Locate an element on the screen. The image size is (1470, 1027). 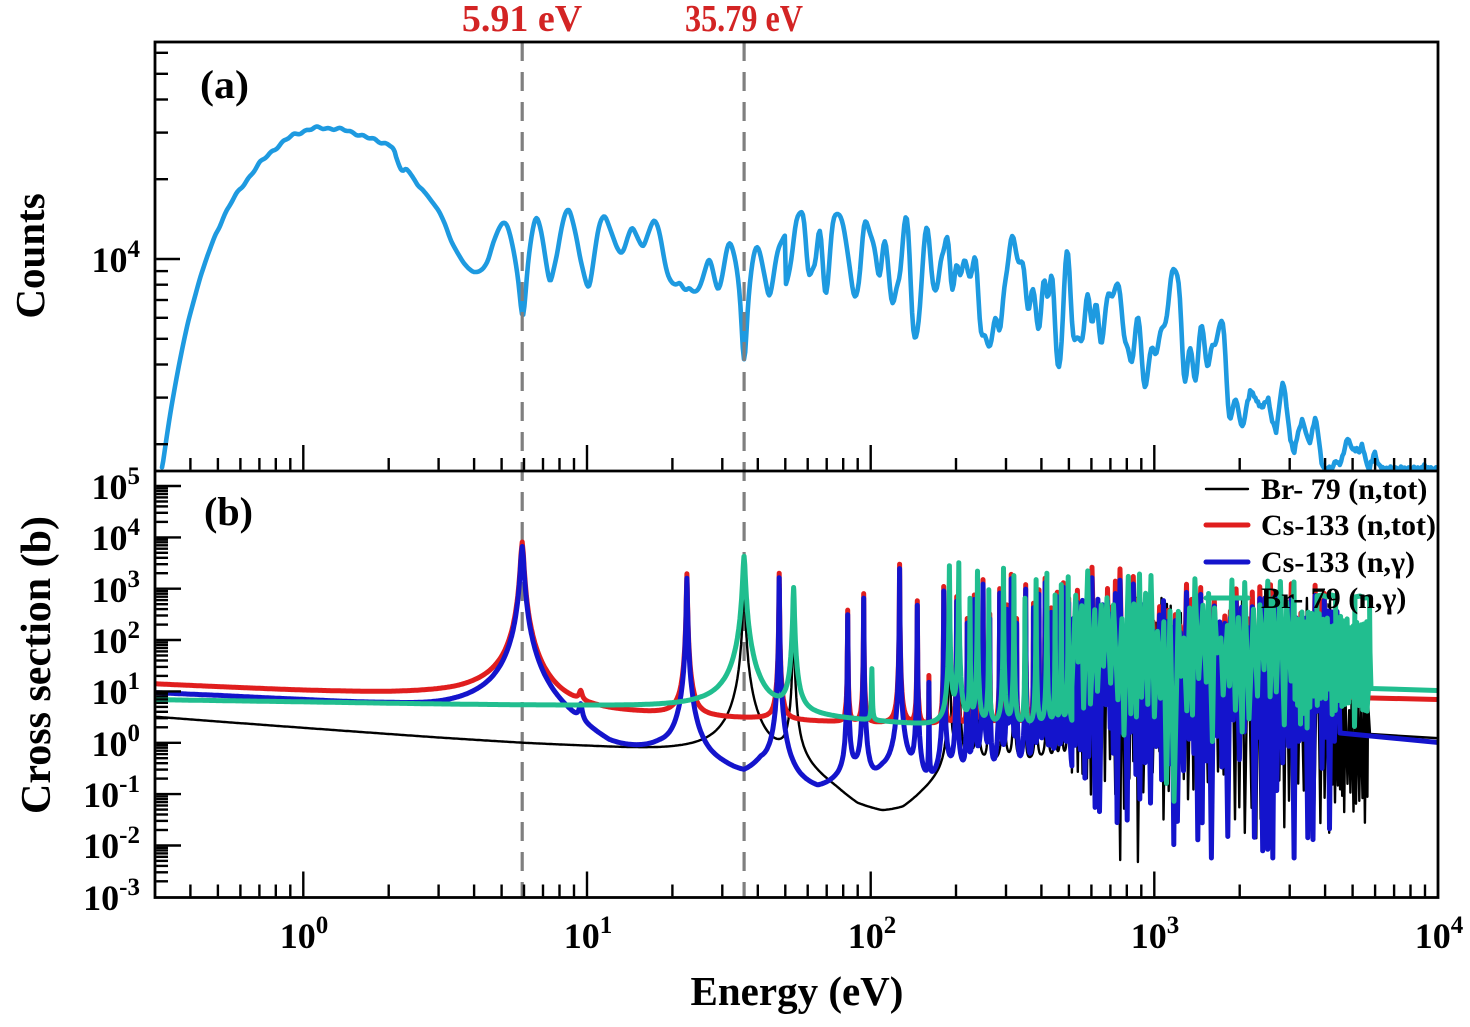
svg-text: Br- 79 (n,γ) is located at coordinates (1333, 598).